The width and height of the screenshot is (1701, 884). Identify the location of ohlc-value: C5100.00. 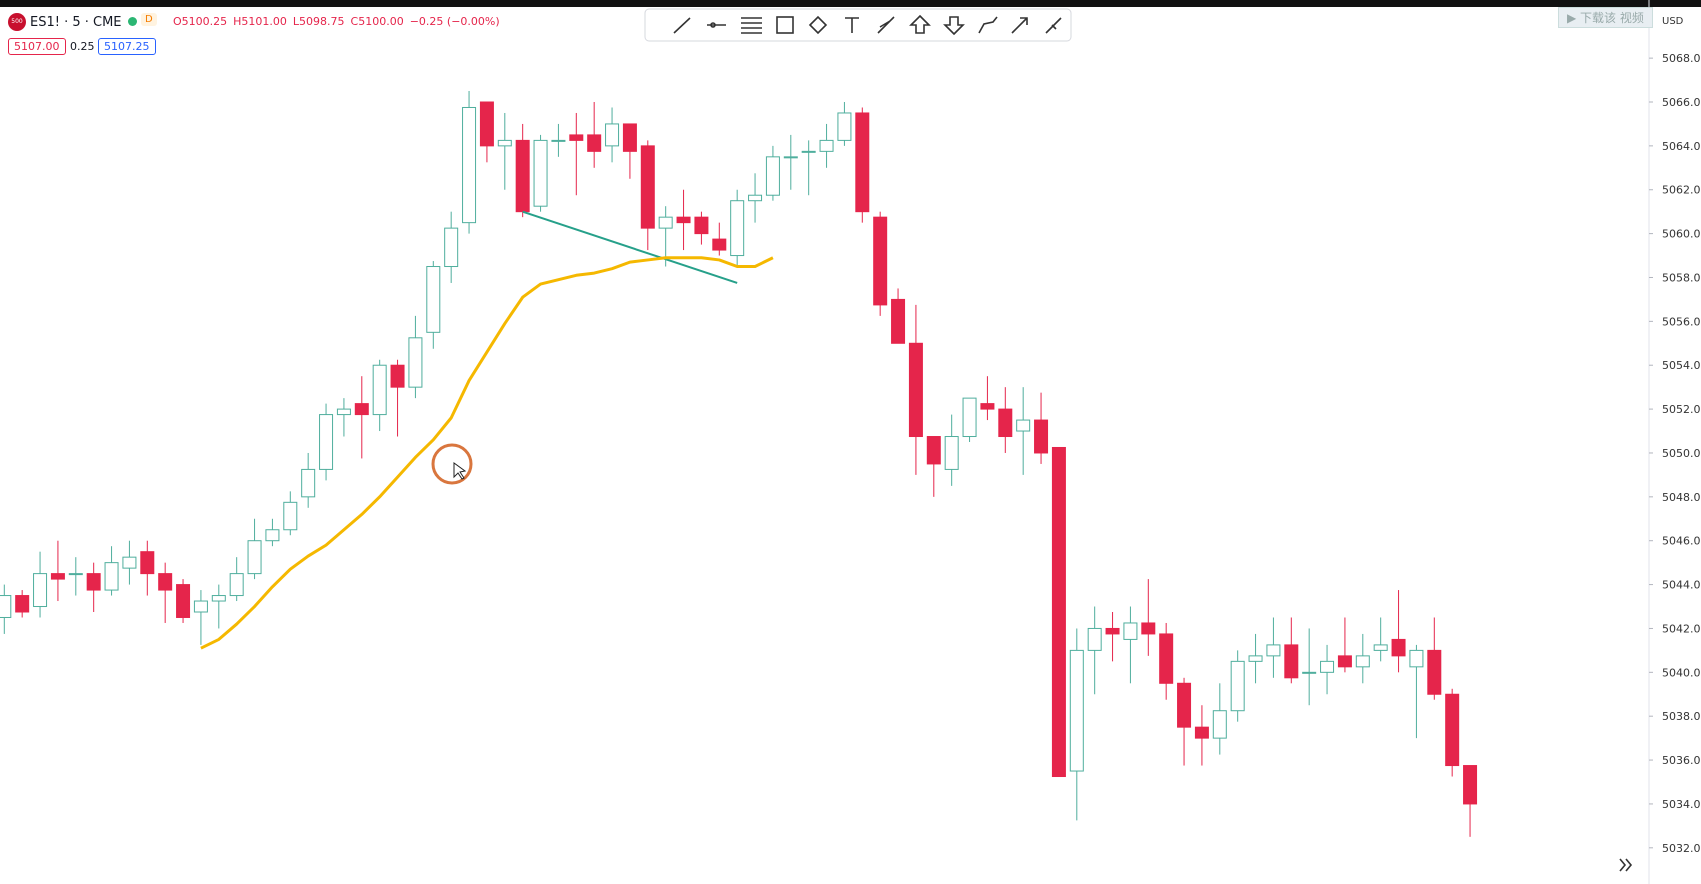
(377, 21).